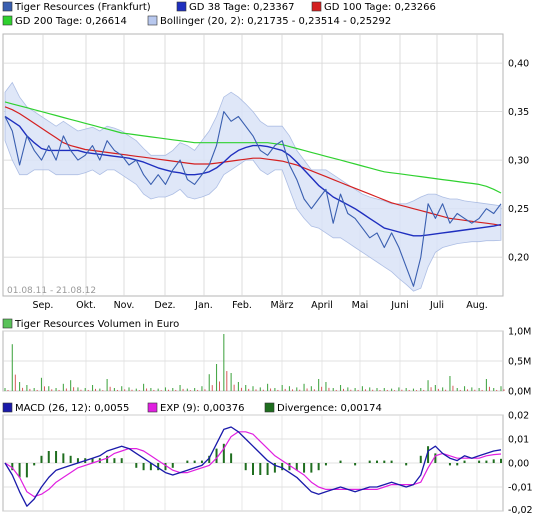  Describe the element at coordinates (322, 305) in the screenshot. I see `month-tick-april: April` at that location.